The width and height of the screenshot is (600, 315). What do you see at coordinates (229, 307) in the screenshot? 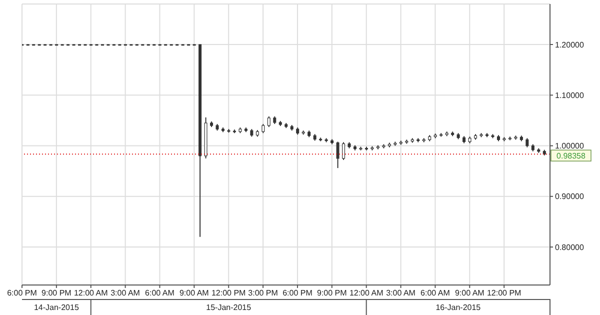
I see `text: 15-Jan-2015` at bounding box center [229, 307].